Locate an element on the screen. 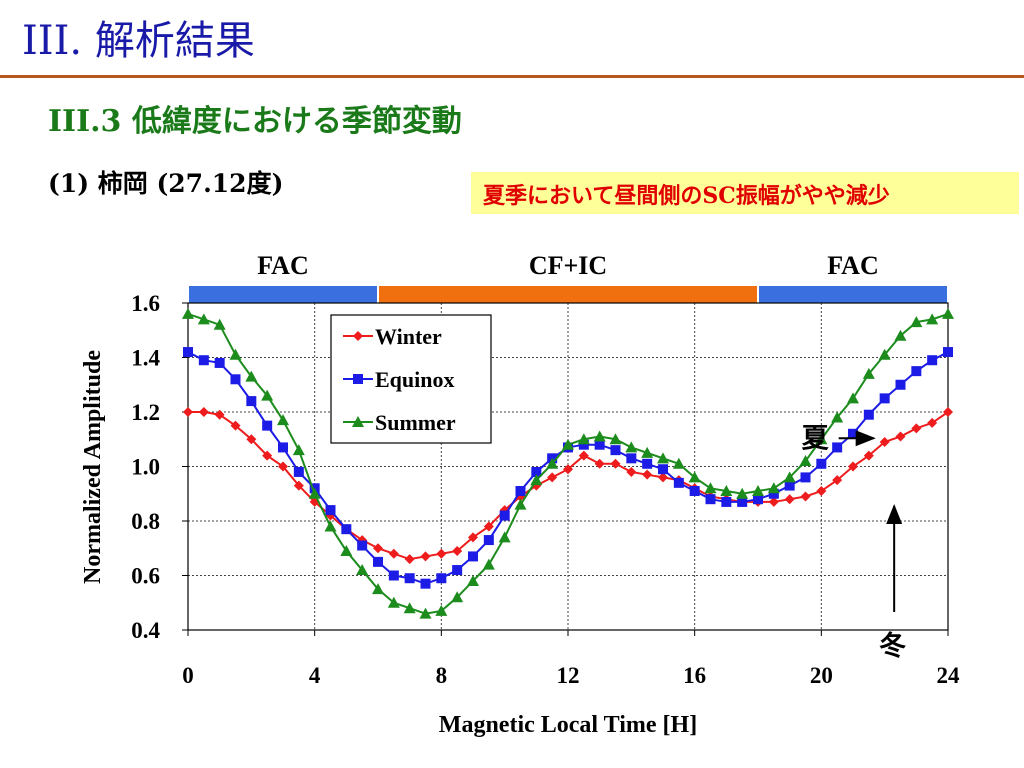 The image size is (1024, 768). summer-annotation: 夏 is located at coordinates (816, 438).